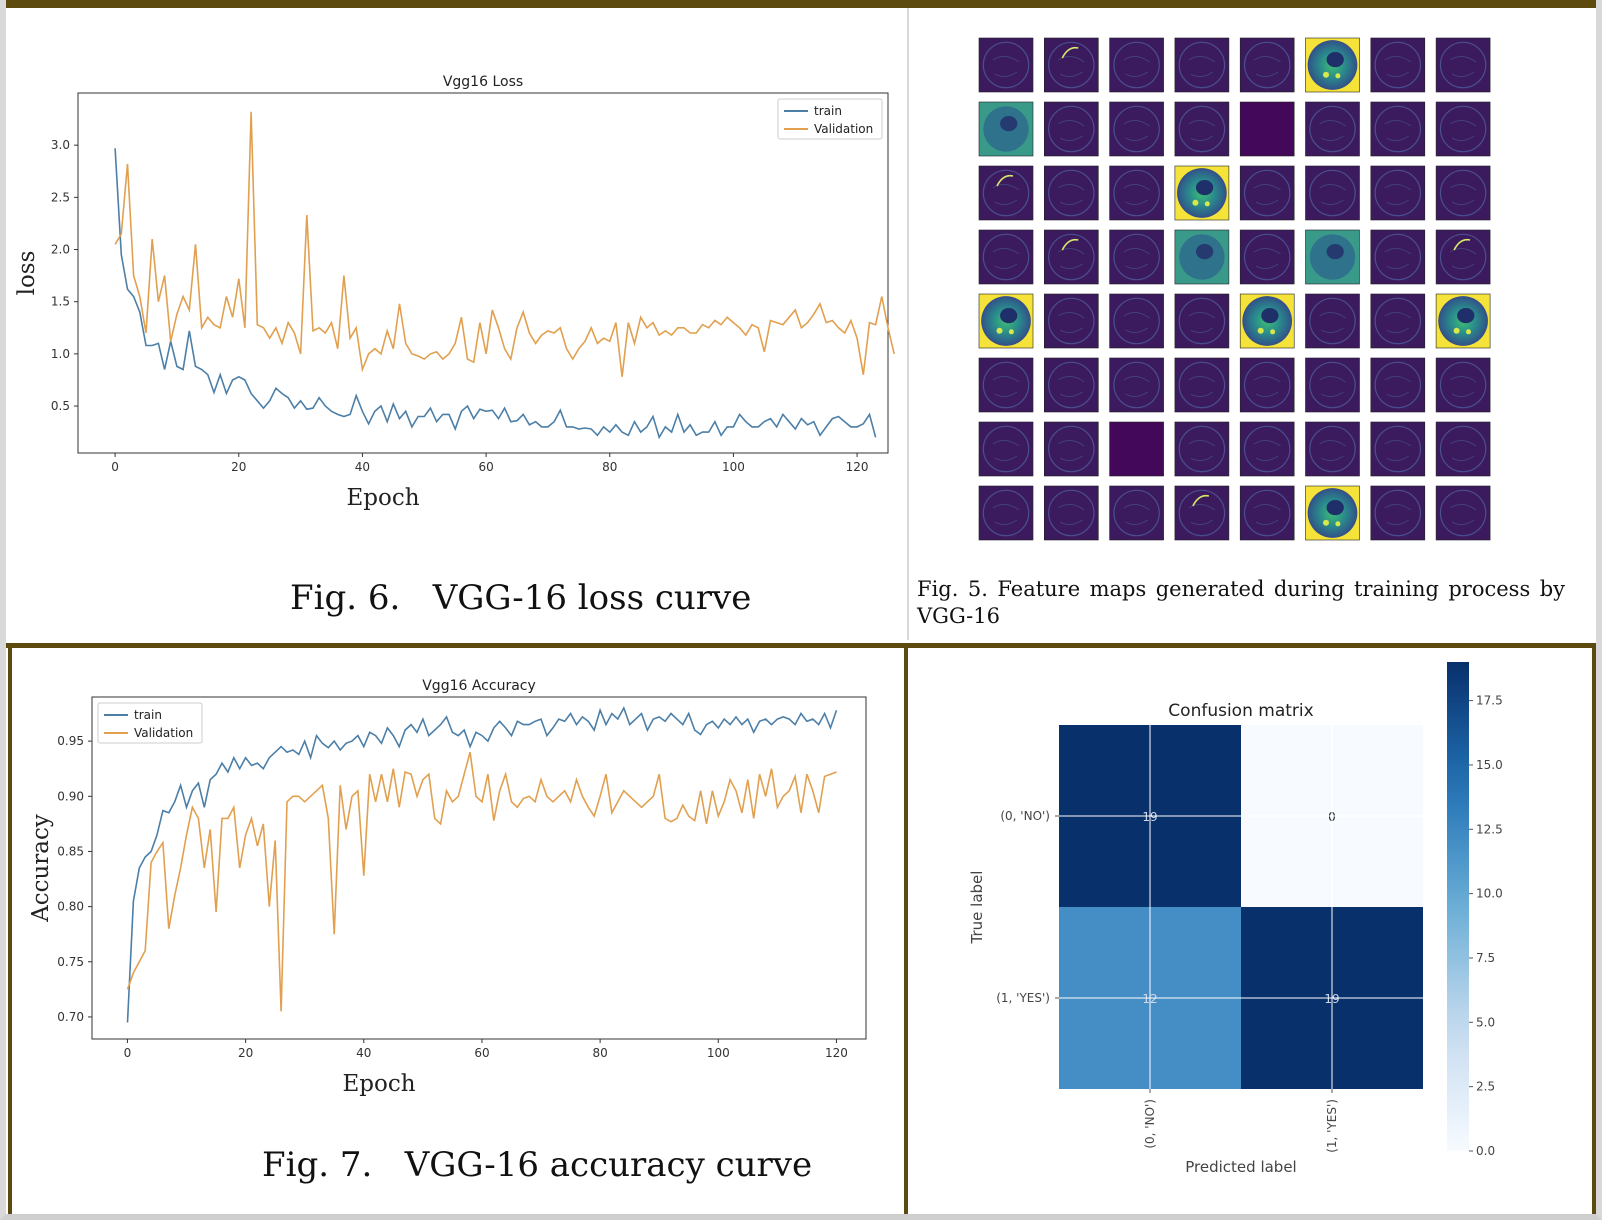  I want to click on legend-label: Validation, so click(163, 733).